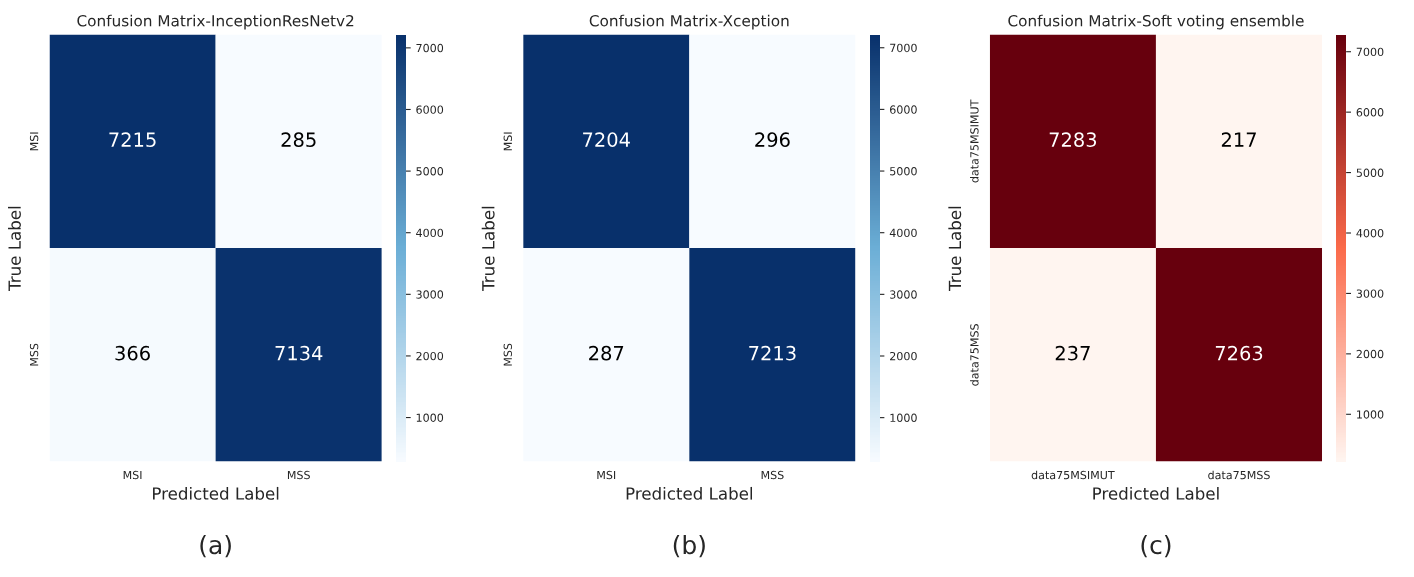  Describe the element at coordinates (606, 353) in the screenshot. I see `data-label: 287` at that location.